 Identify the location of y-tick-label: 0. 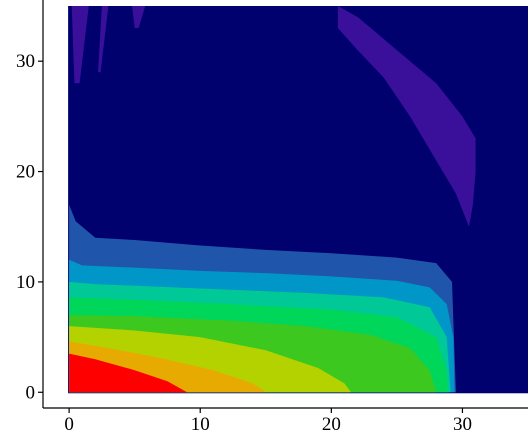
(31, 392).